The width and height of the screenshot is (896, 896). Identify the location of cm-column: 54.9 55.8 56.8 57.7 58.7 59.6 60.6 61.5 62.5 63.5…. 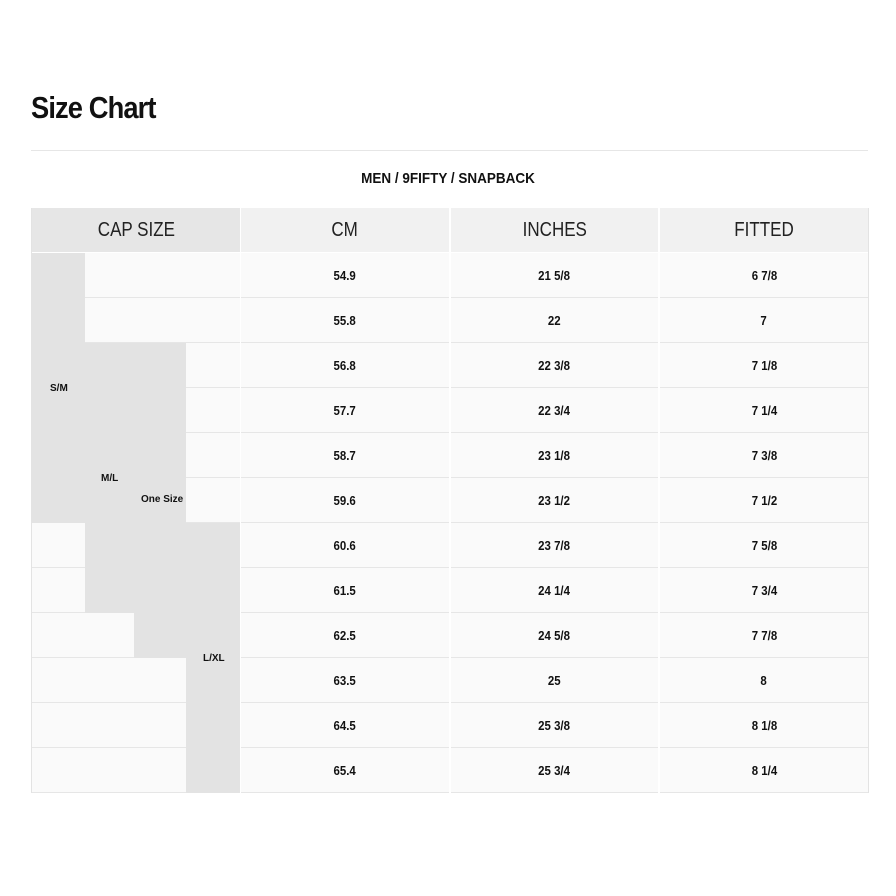
(345, 523).